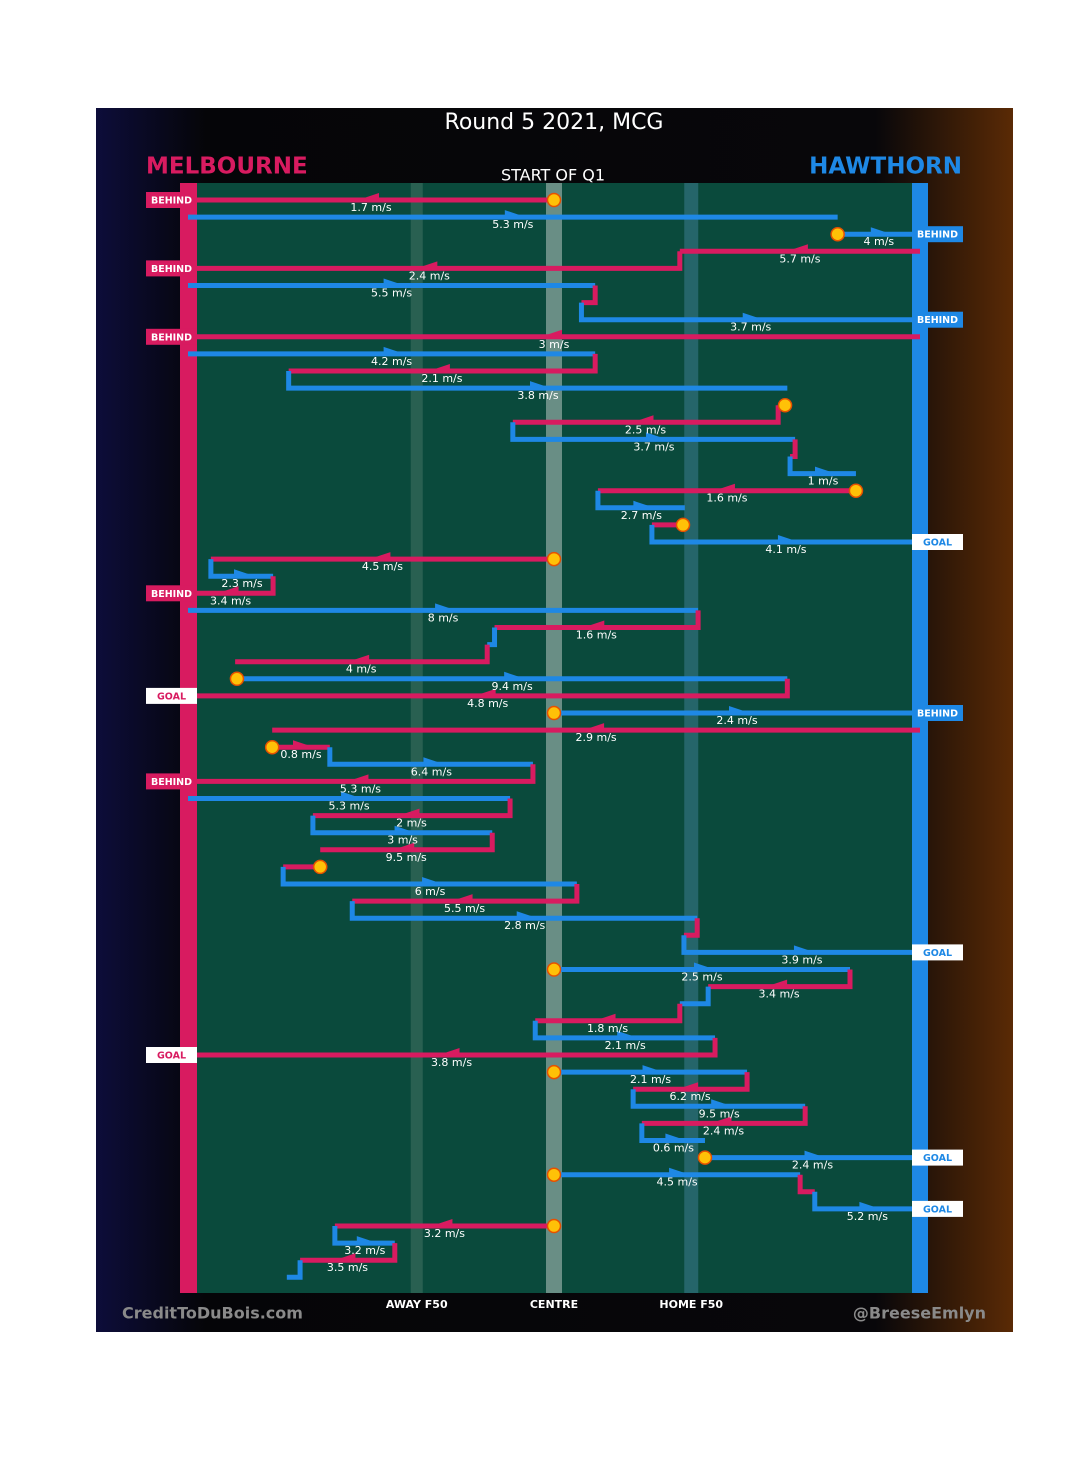 This screenshot has width=1080, height=1459. What do you see at coordinates (230, 600) in the screenshot?
I see `speed-label: 3.4 m/s` at bounding box center [230, 600].